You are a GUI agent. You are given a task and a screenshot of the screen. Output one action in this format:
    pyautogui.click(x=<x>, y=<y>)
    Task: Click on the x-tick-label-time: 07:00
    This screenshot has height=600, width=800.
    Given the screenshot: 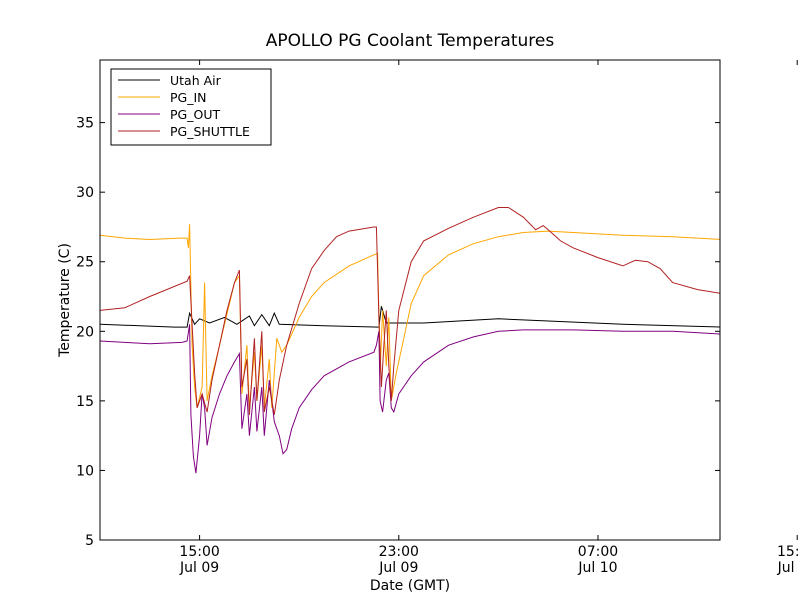 What is the action you would take?
    pyautogui.click(x=598, y=552)
    